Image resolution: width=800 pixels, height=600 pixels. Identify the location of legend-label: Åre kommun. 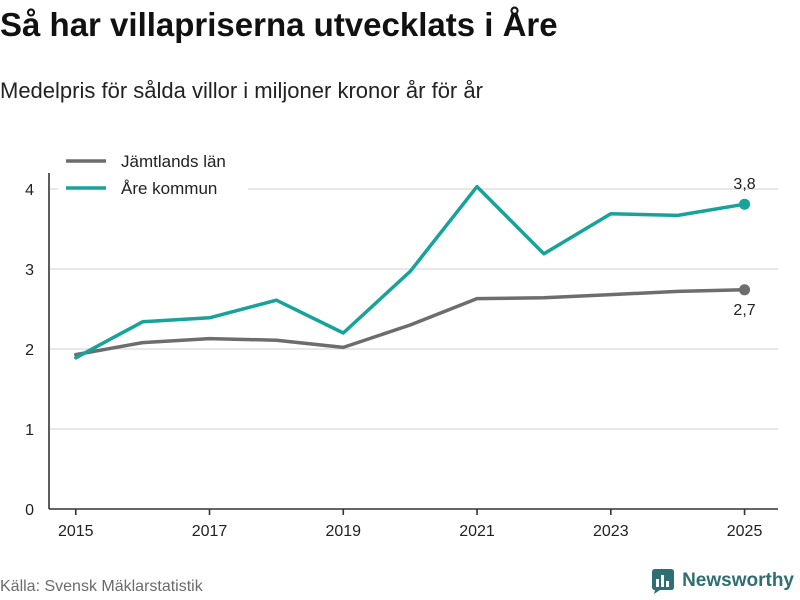
(169, 188).